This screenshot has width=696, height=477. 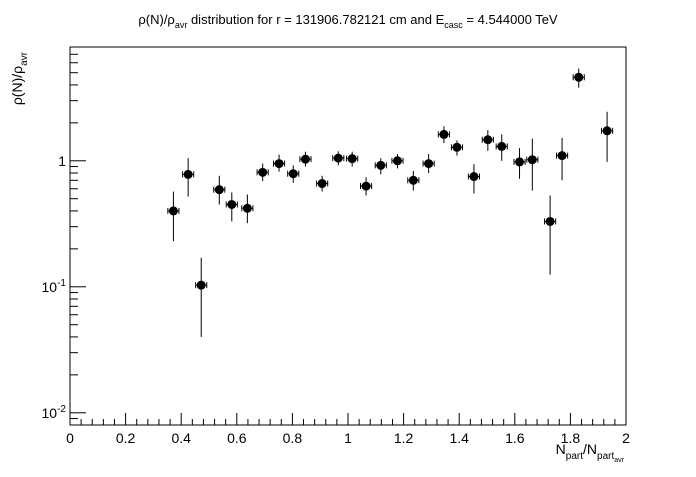 What do you see at coordinates (70, 438) in the screenshot?
I see `x-tick-label: 0` at bounding box center [70, 438].